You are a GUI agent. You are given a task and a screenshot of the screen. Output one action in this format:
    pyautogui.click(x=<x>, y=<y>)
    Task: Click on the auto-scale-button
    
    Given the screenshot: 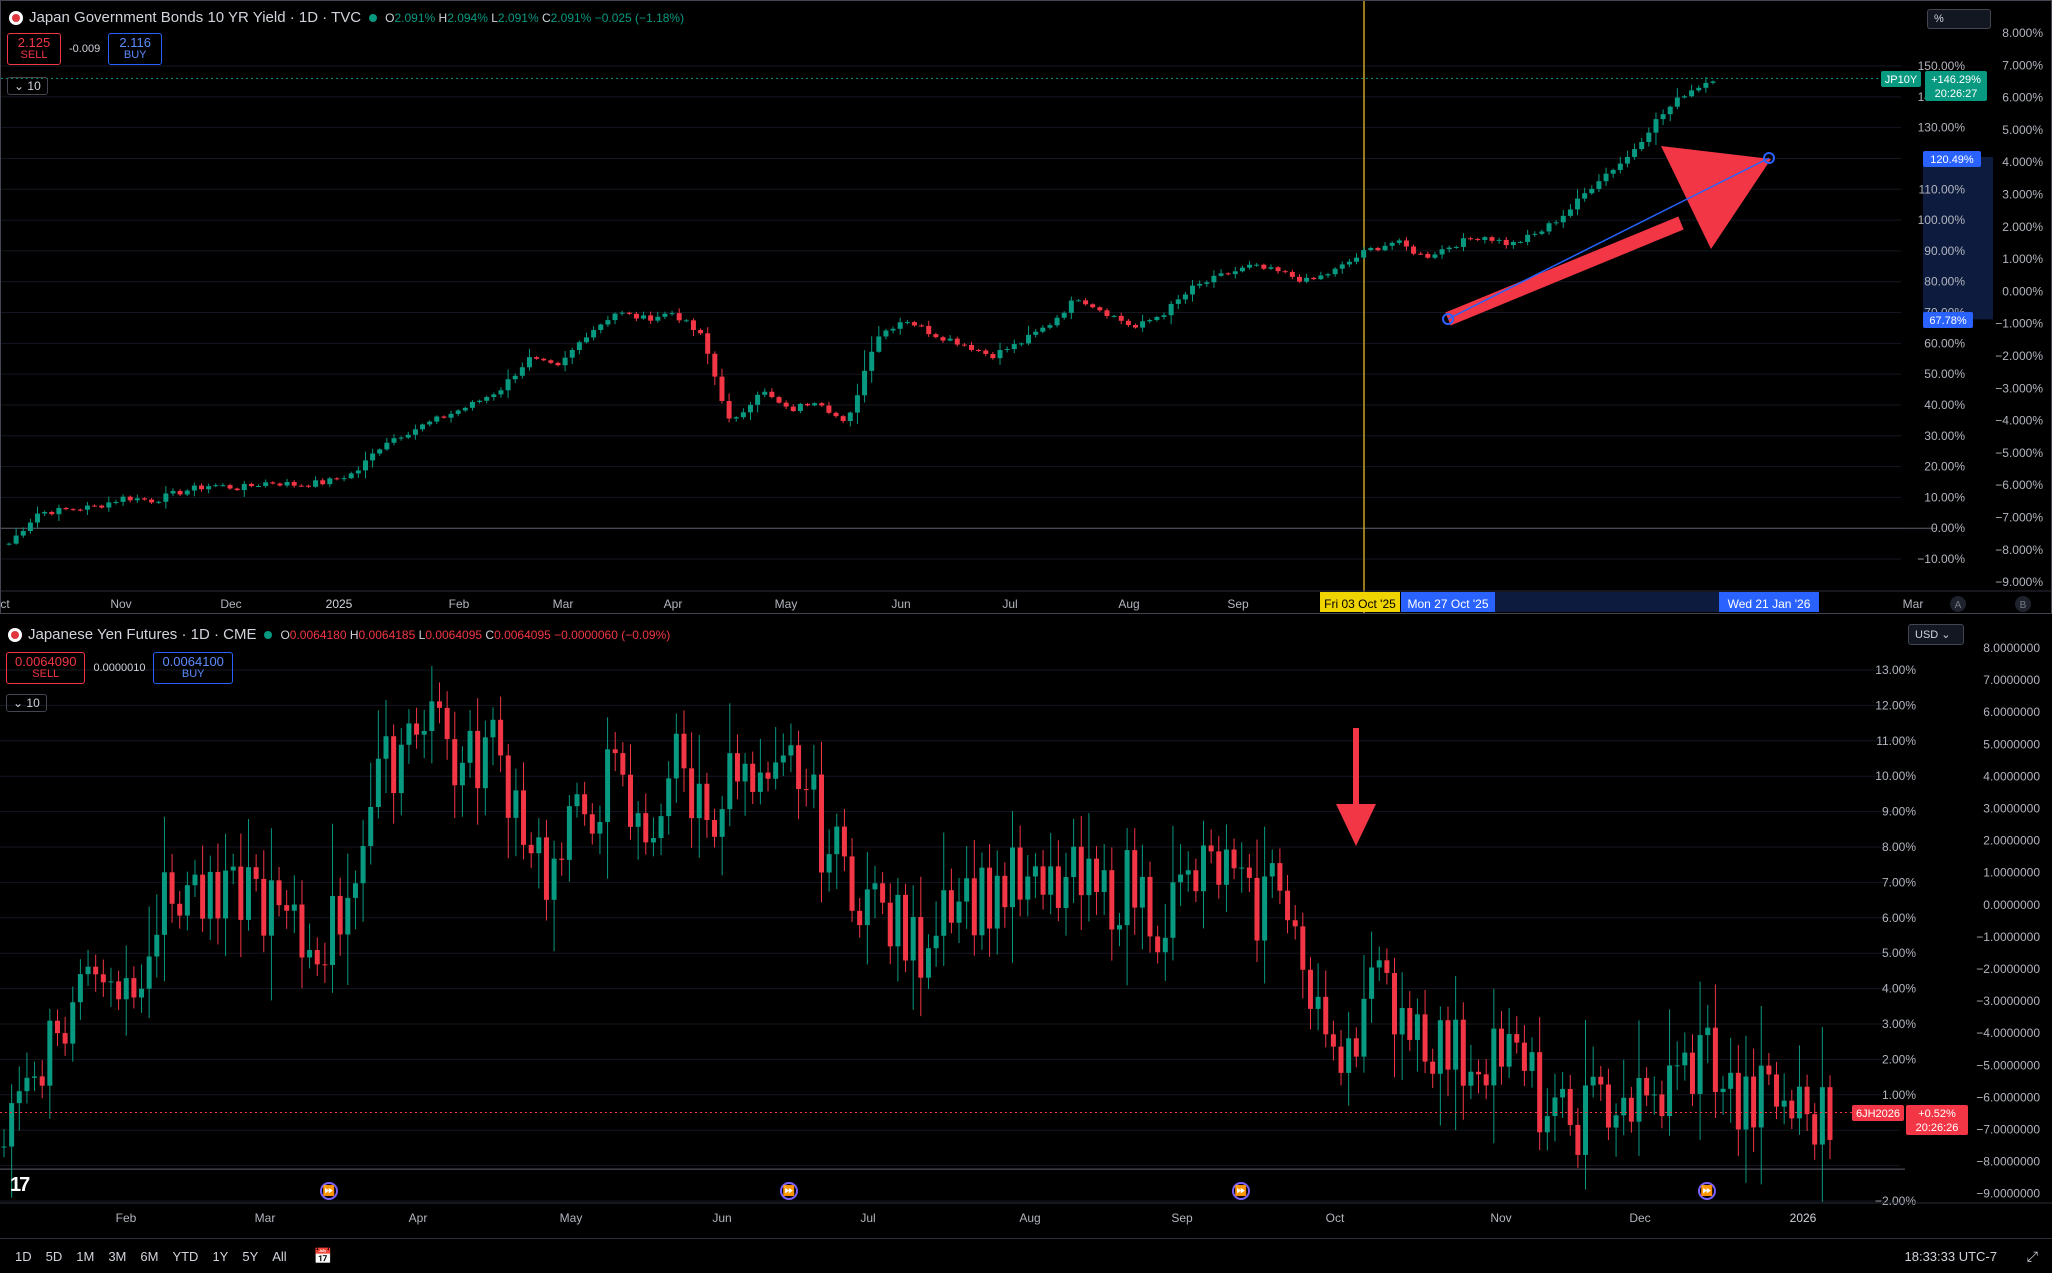 What is the action you would take?
    pyautogui.click(x=1958, y=604)
    